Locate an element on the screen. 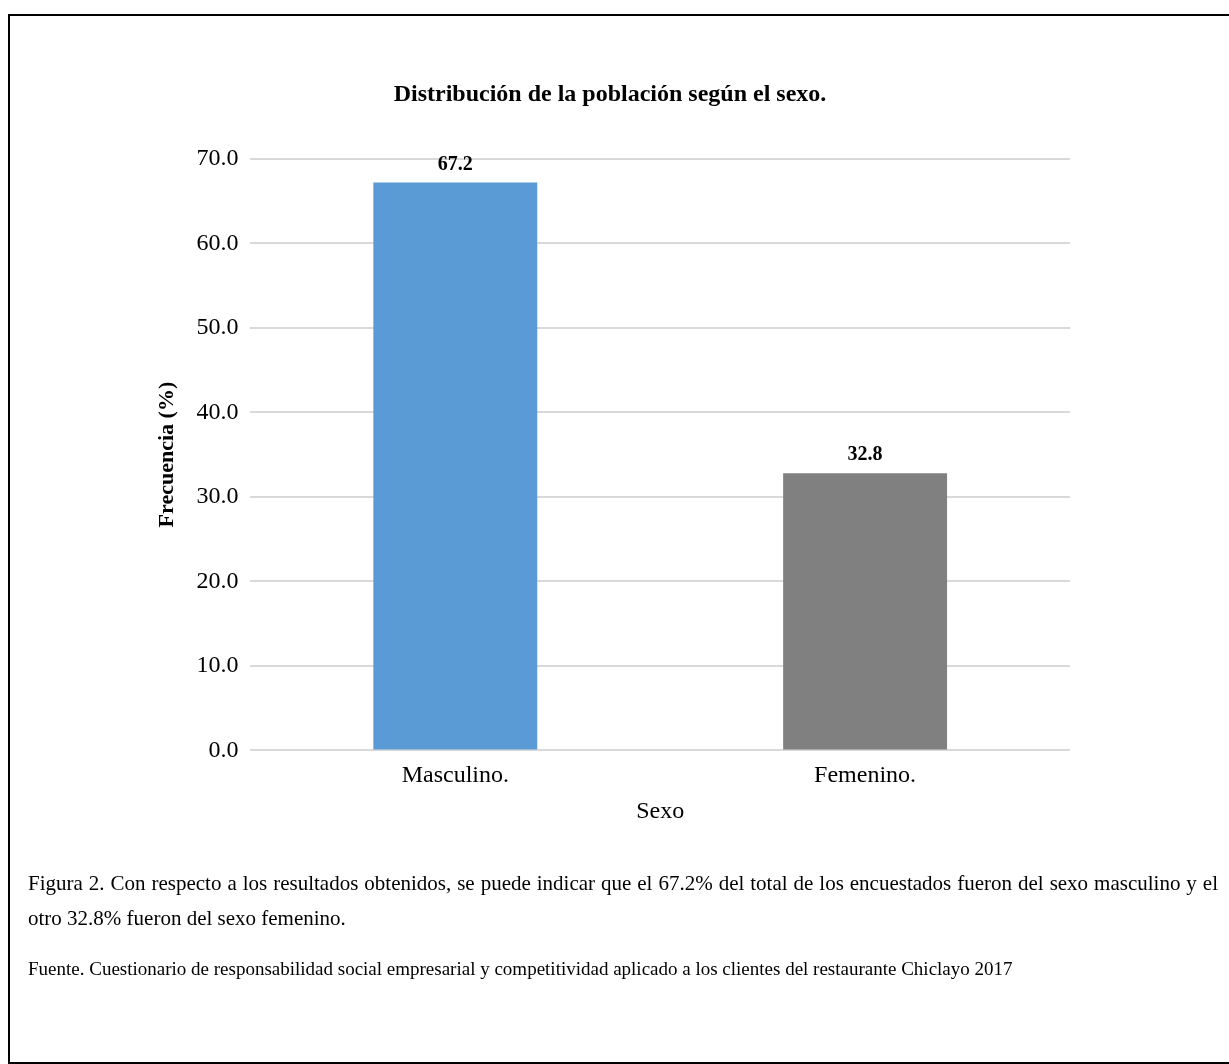  y-tick-label: 60.0 is located at coordinates (217, 241).